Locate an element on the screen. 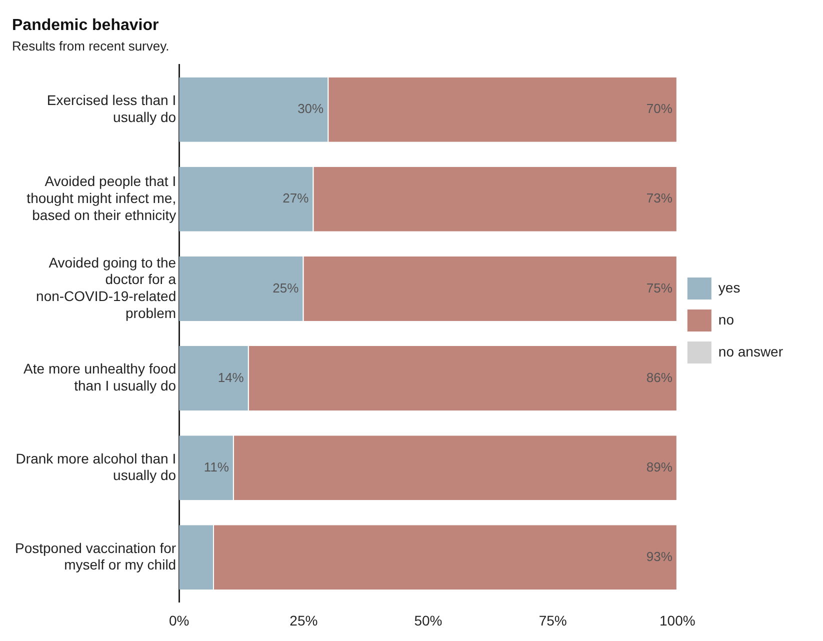 The image size is (823, 641). y-tick-label: Exercised less than I usually do is located at coordinates (111, 108).